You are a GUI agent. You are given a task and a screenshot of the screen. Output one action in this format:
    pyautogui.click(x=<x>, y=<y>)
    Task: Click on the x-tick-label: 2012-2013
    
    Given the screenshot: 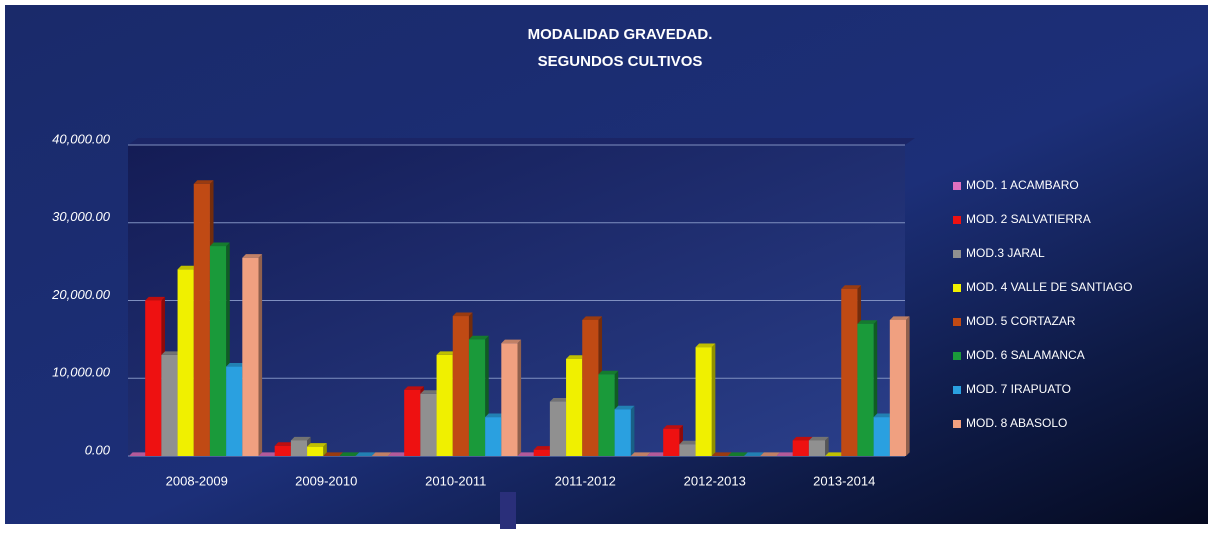 What is the action you would take?
    pyautogui.click(x=715, y=480)
    